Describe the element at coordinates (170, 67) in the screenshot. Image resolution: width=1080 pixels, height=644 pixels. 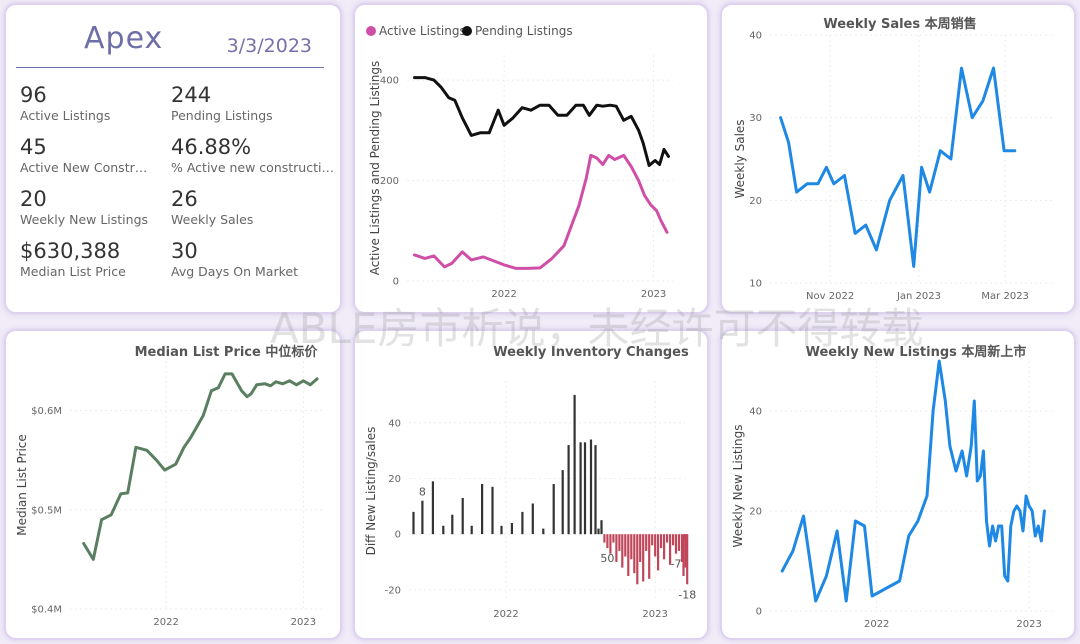
I see `header-divider` at that location.